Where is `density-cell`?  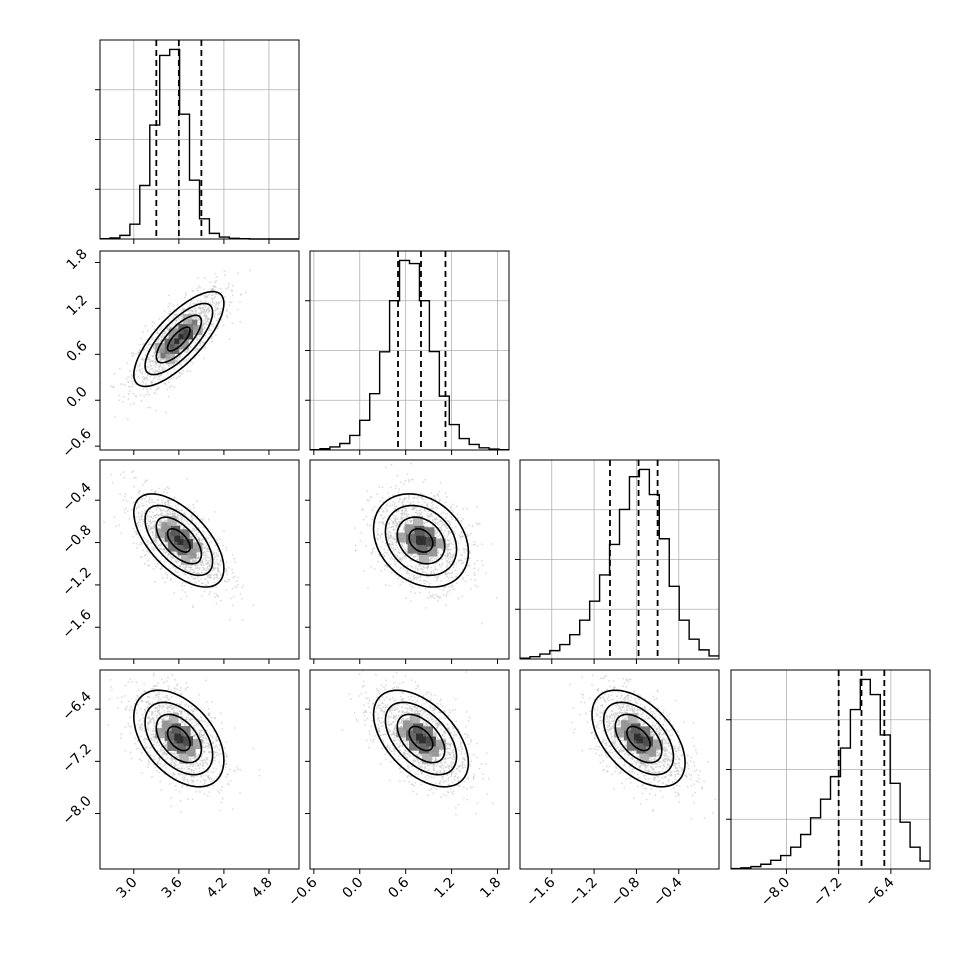
density-cell is located at coordinates (423, 560).